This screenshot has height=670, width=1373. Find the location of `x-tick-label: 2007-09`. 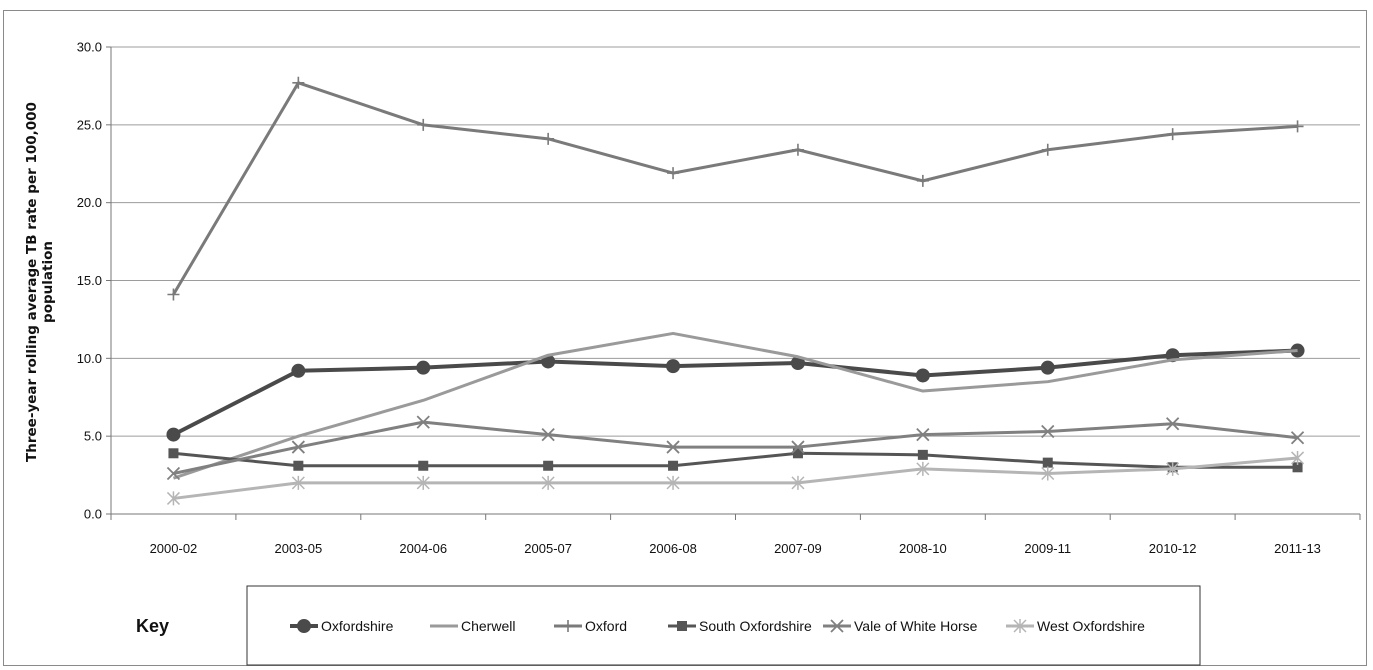

x-tick-label: 2007-09 is located at coordinates (798, 548).